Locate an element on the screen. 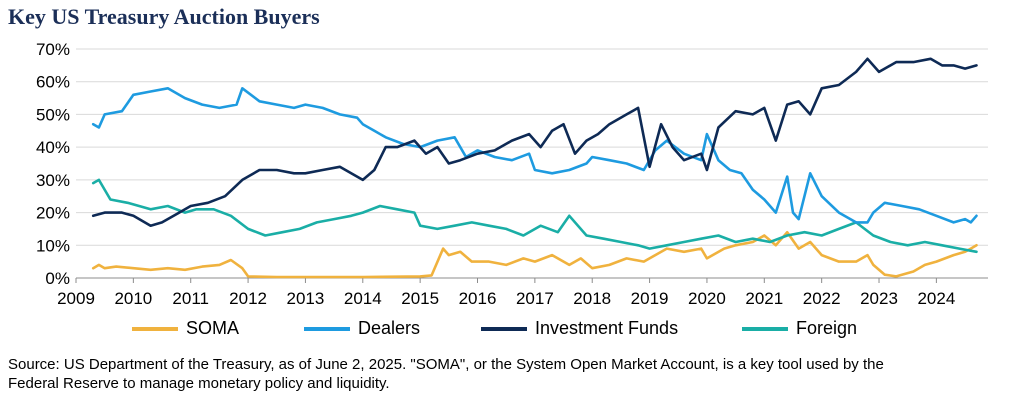 This screenshot has height=403, width=1024. x-tick-label: 2012 is located at coordinates (248, 298).